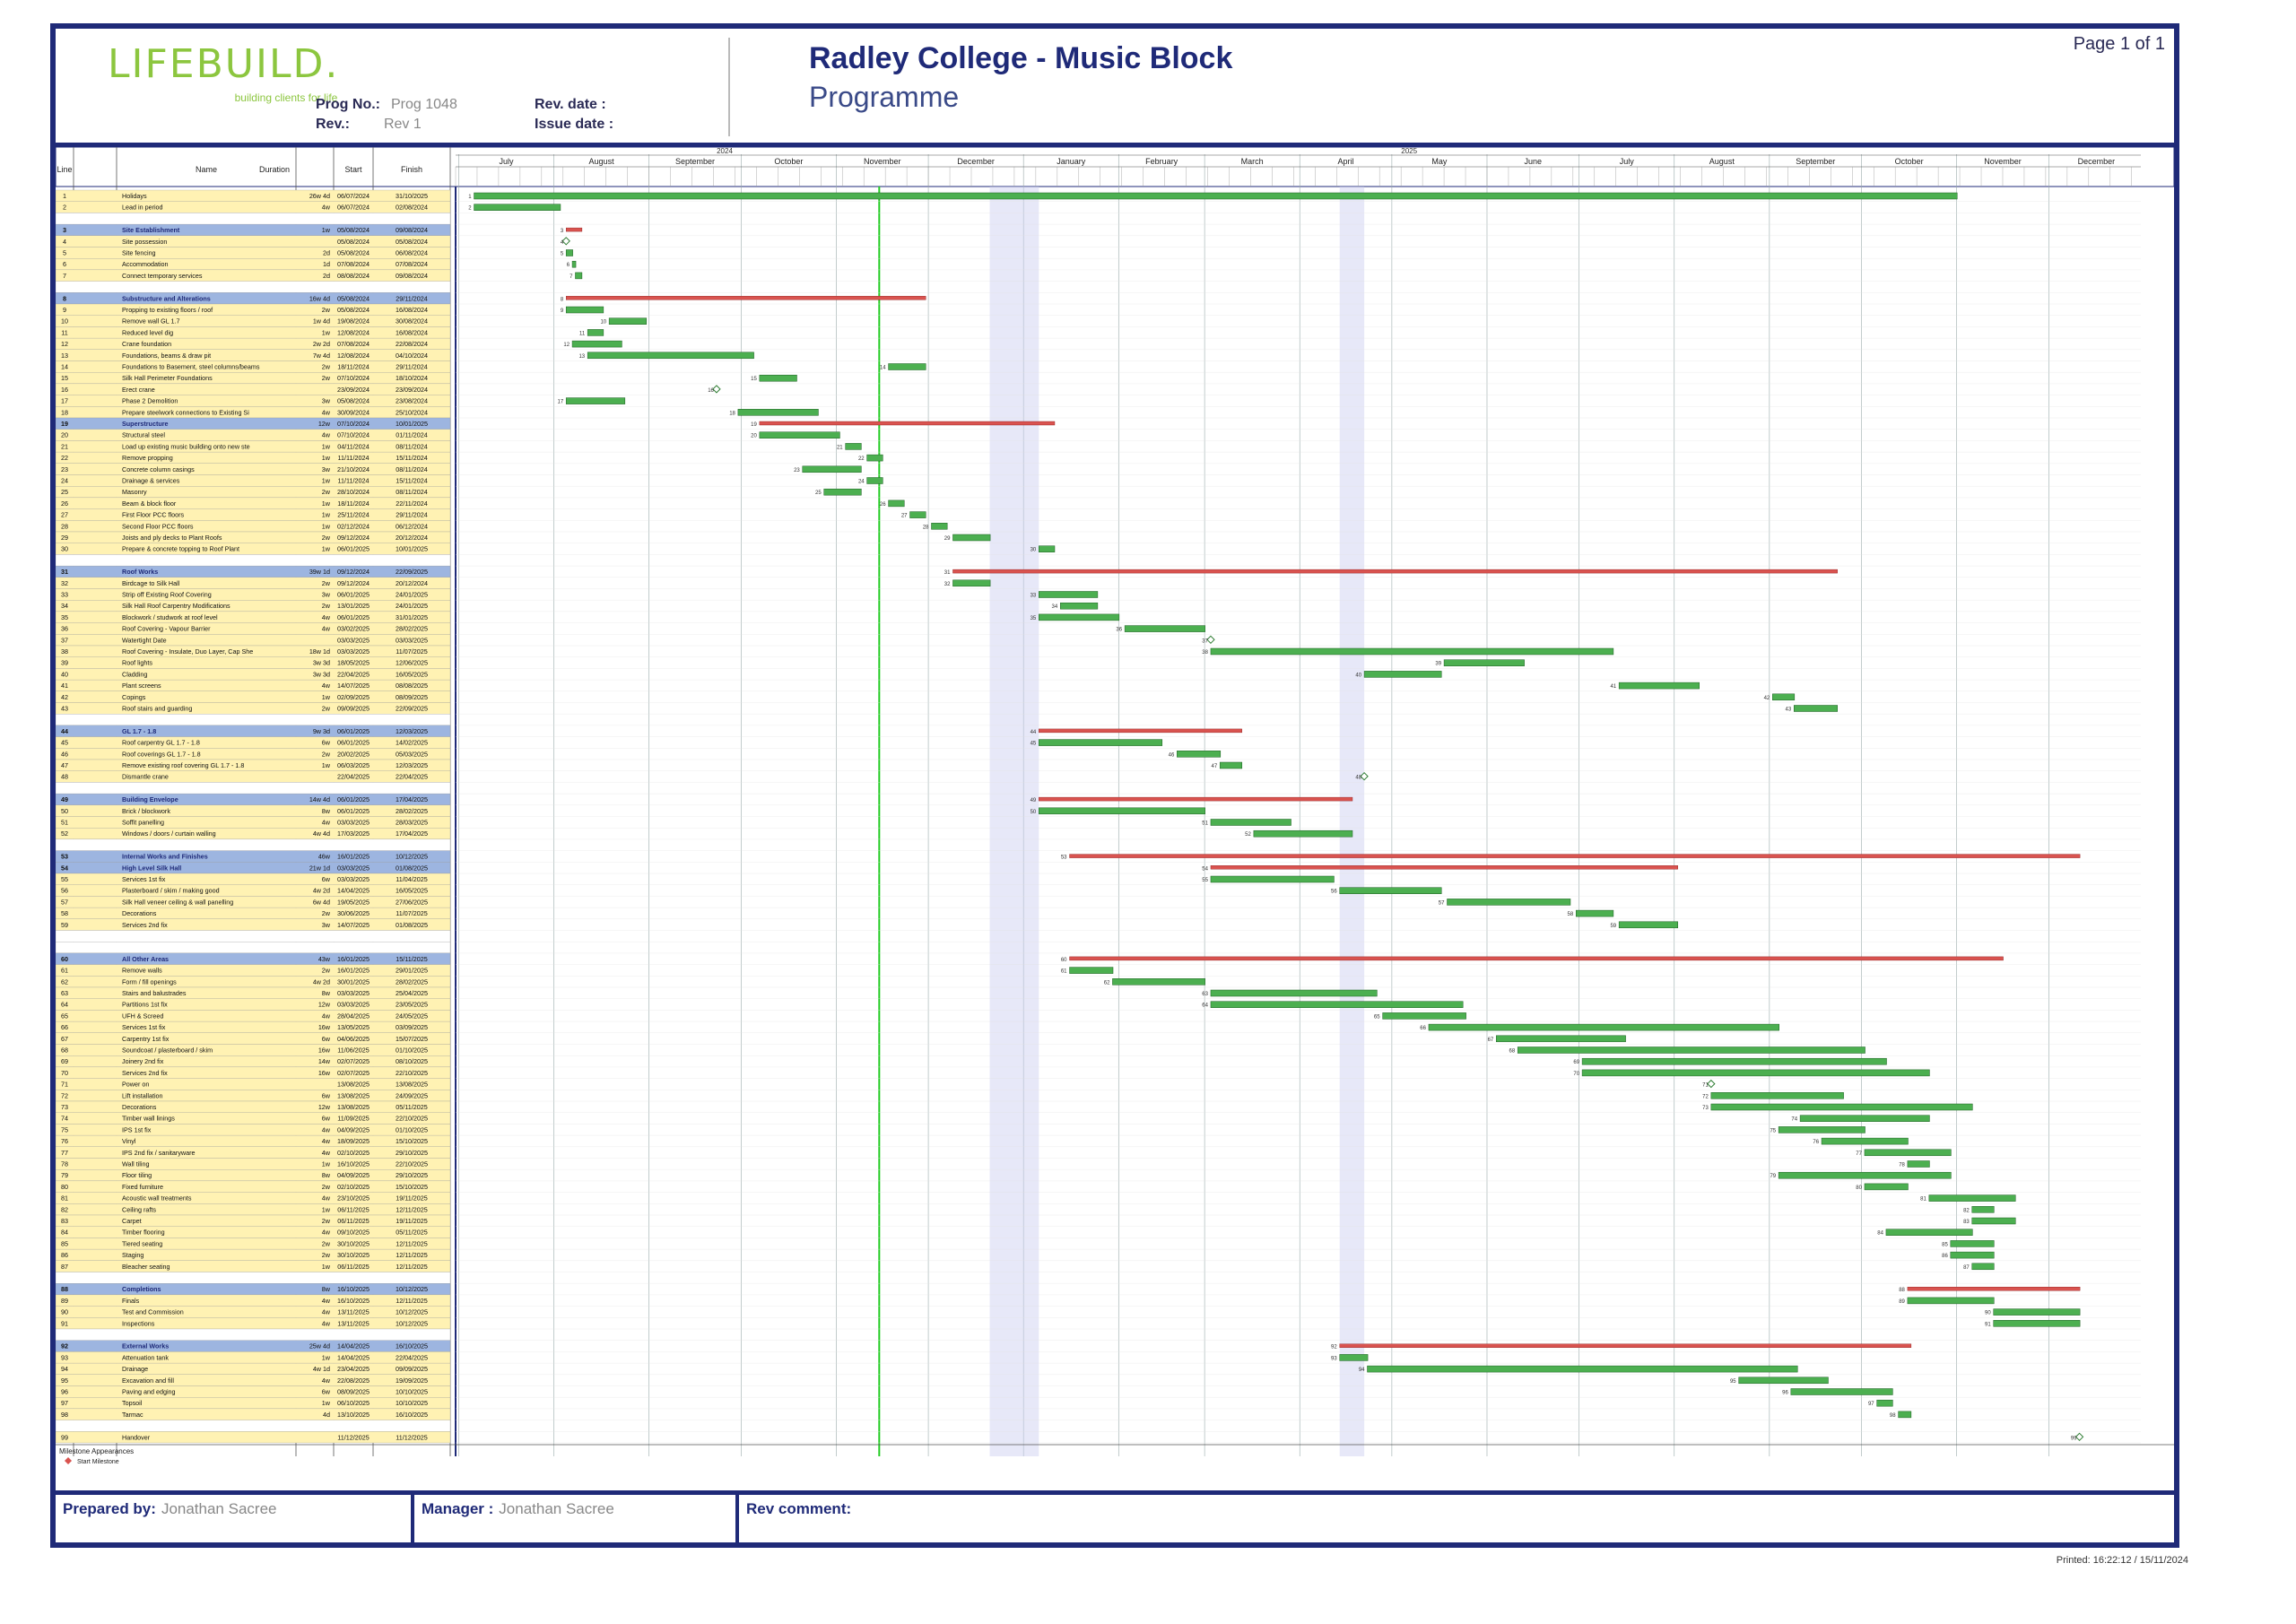  What do you see at coordinates (412, 276) in the screenshot?
I see `row-finish: 09/08/2024` at bounding box center [412, 276].